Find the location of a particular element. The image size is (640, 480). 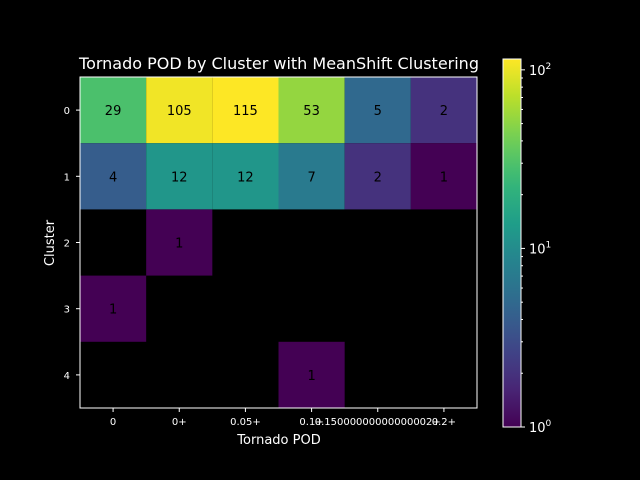

cell-value-label: 4 is located at coordinates (113, 177).